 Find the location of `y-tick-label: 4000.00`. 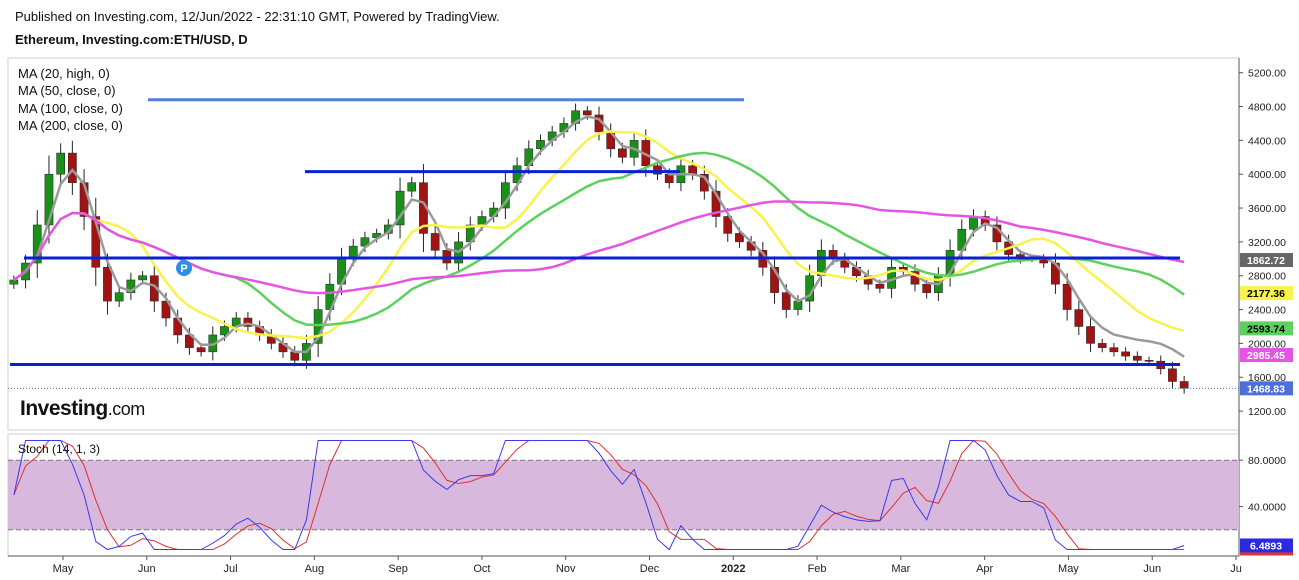

y-tick-label: 4000.00 is located at coordinates (1267, 175).